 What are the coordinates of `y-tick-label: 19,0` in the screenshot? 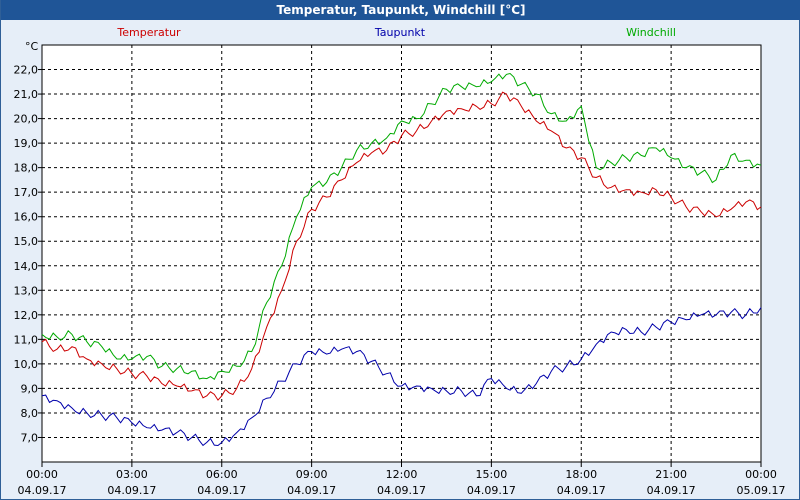 It's located at (26, 143).